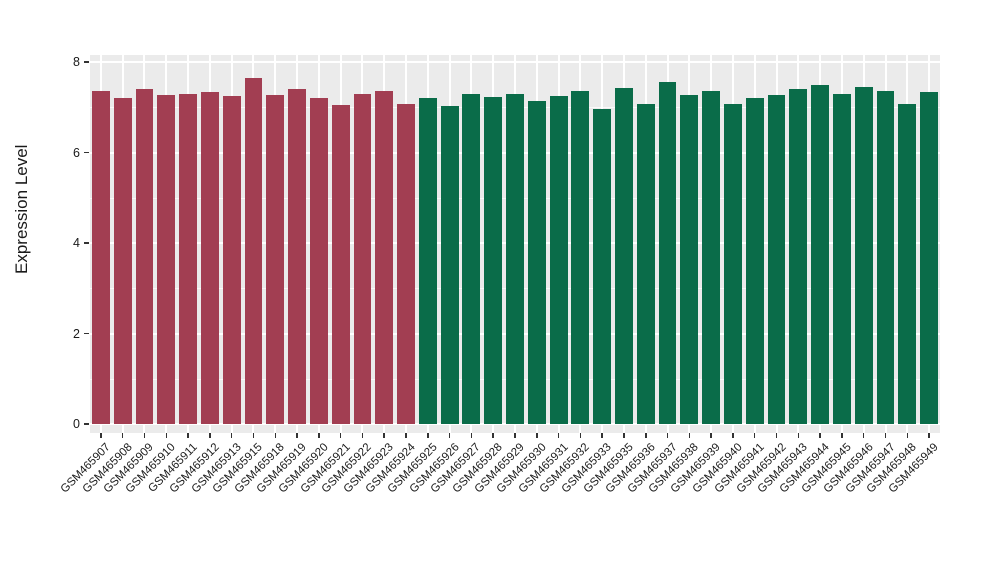 The height and width of the screenshot is (580, 1000). I want to click on bar-GSM465941, so click(754, 261).